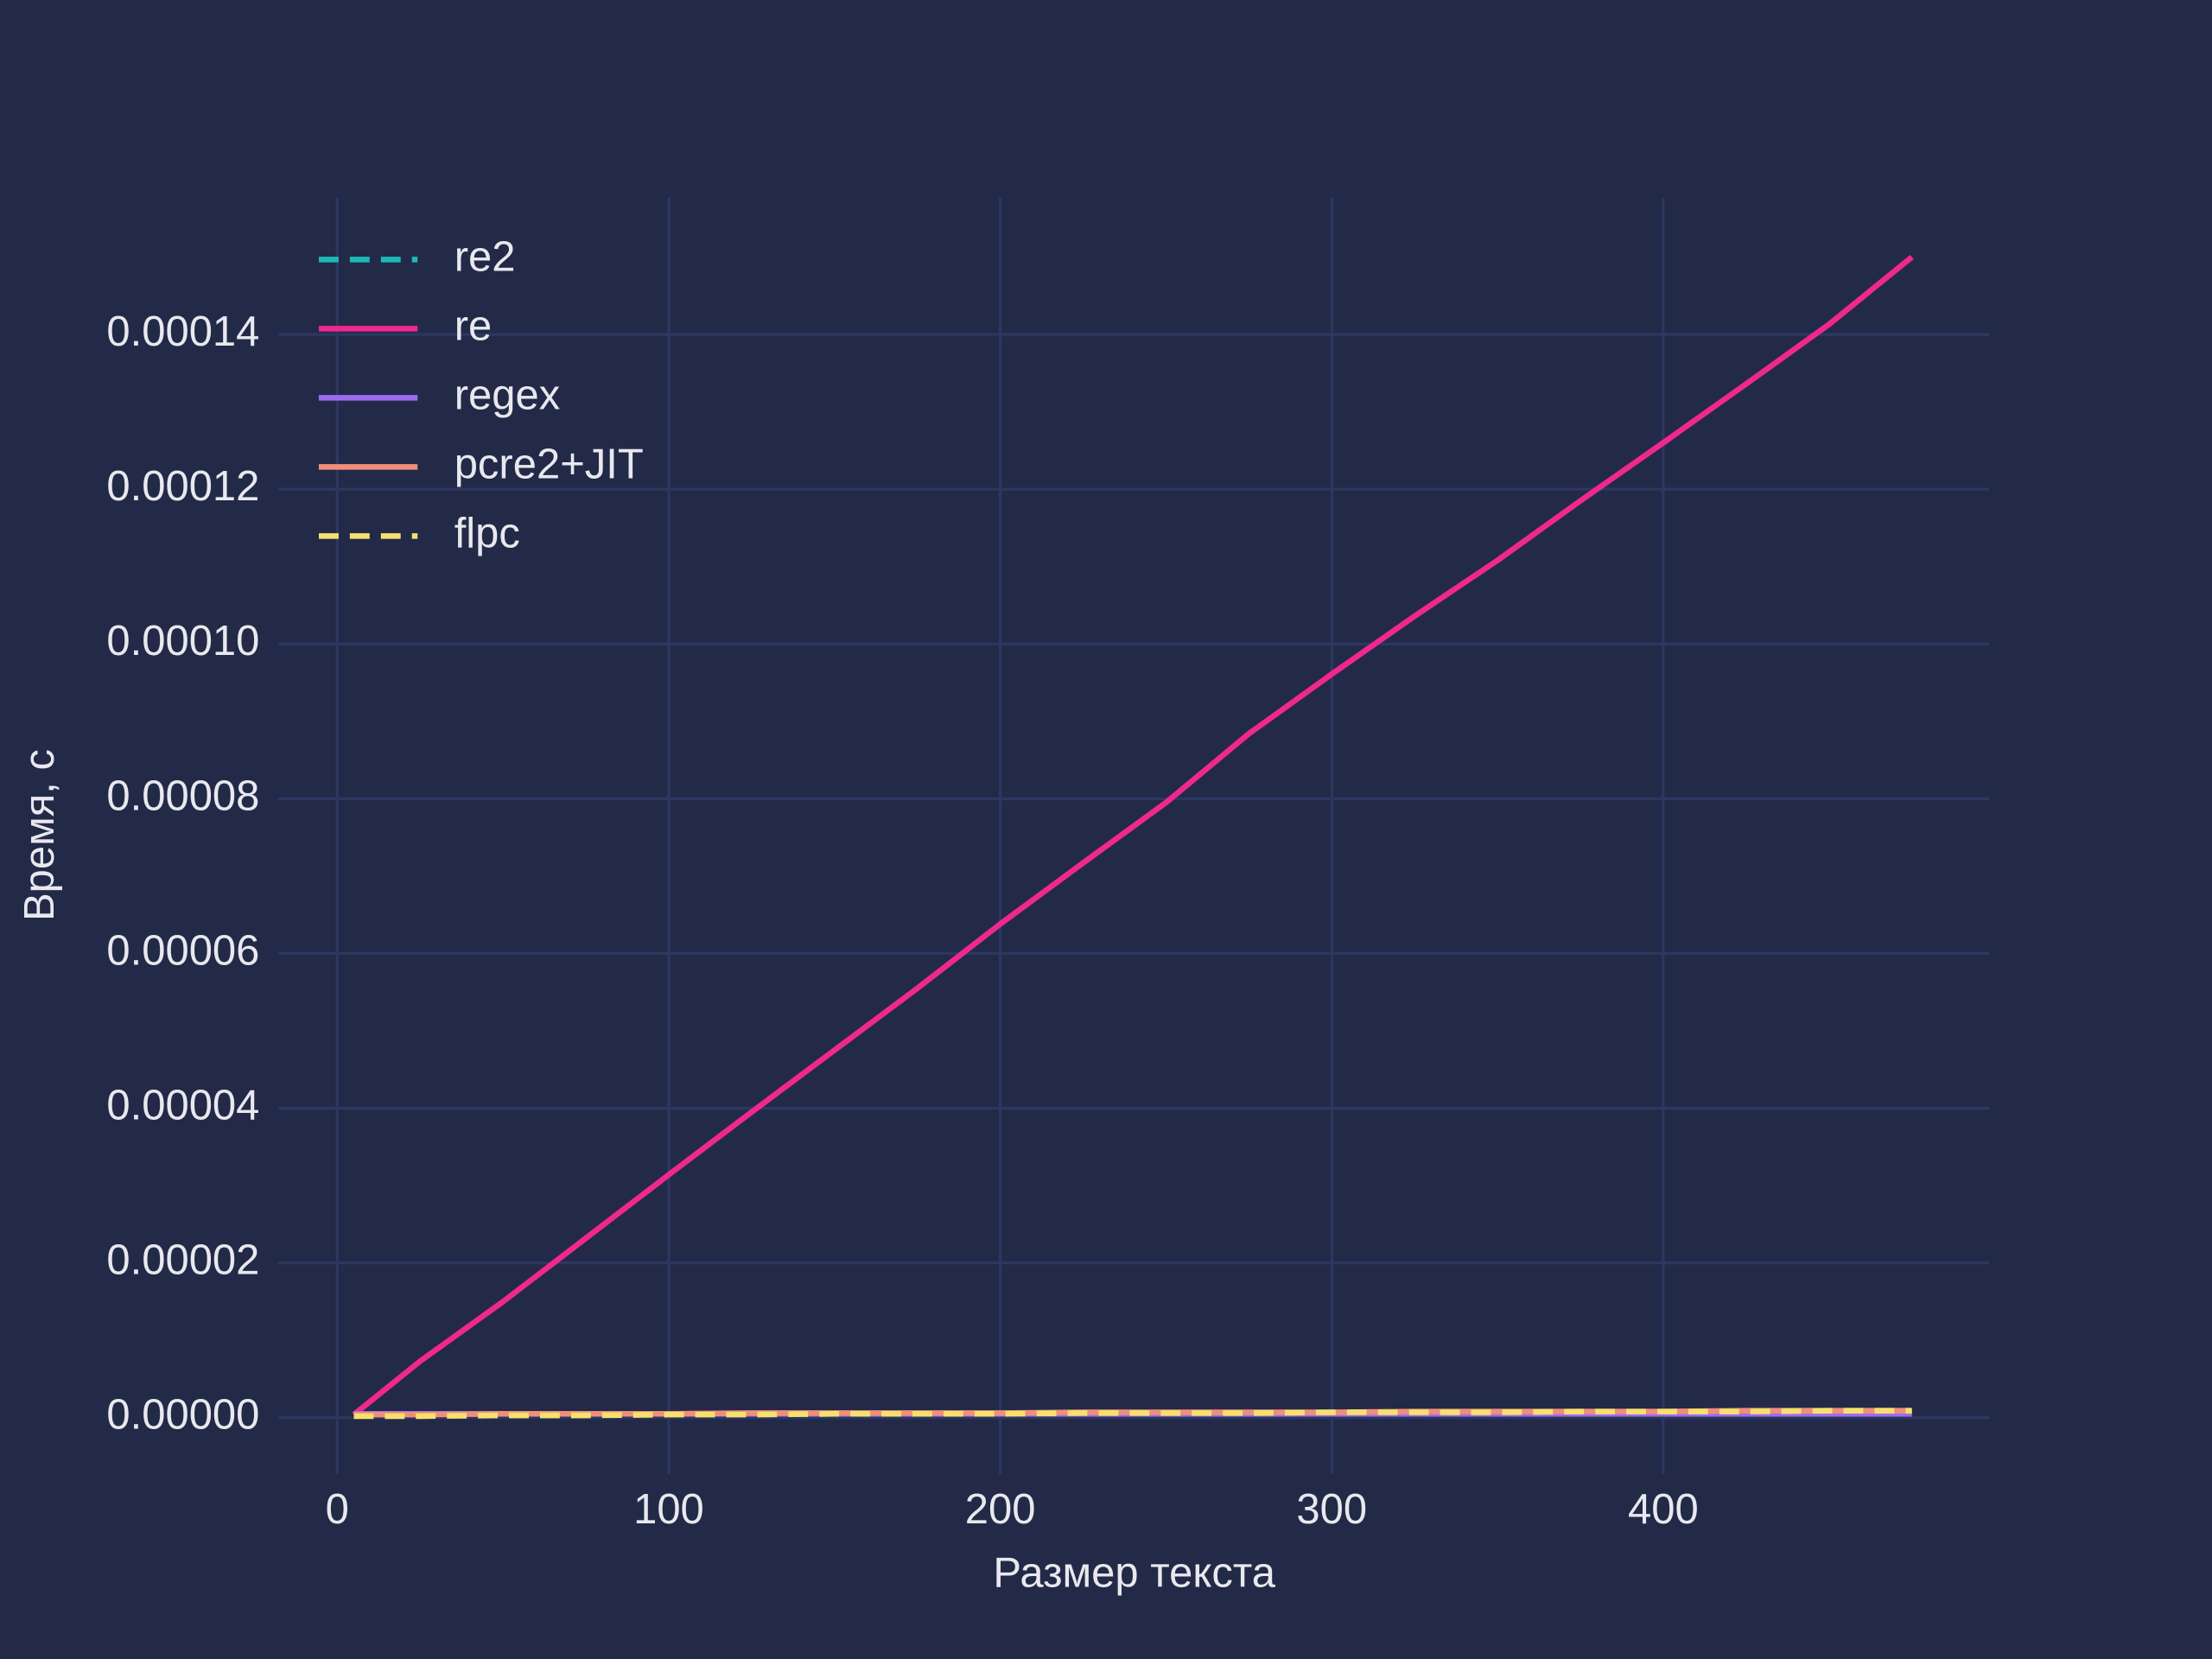 This screenshot has height=1659, width=2212. I want to click on x-tick-label: 100, so click(668, 1509).